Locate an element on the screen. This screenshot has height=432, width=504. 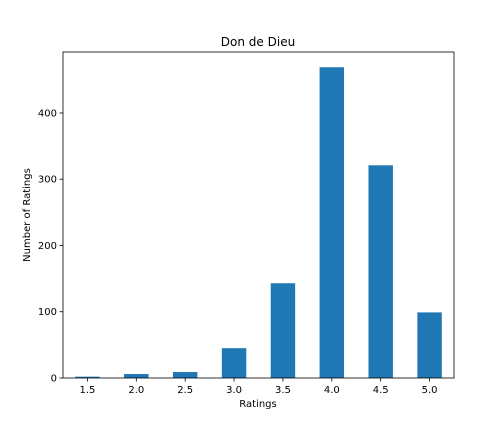
y-axis-label: Number of Ratings is located at coordinates (27, 215).